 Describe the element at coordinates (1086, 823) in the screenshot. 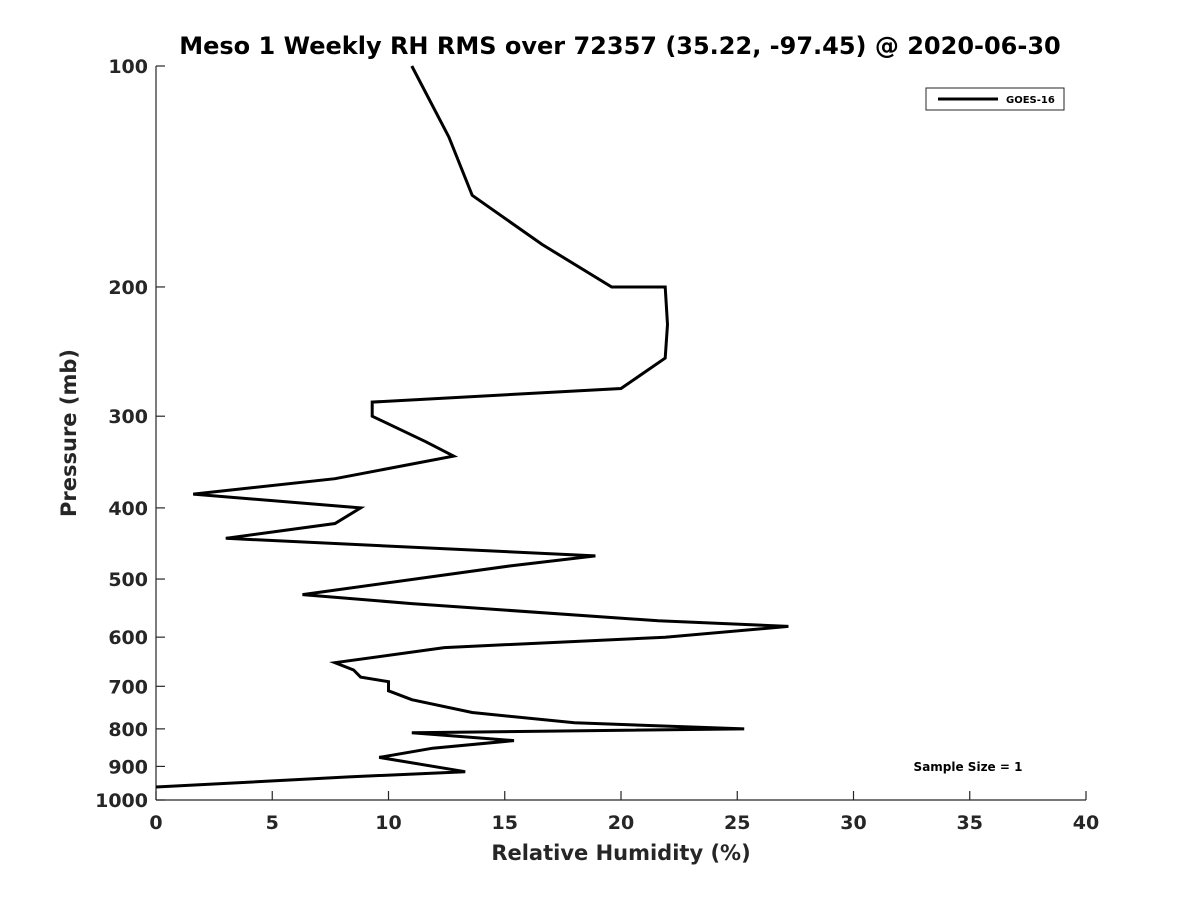

I see `x-tick-label: 40` at that location.